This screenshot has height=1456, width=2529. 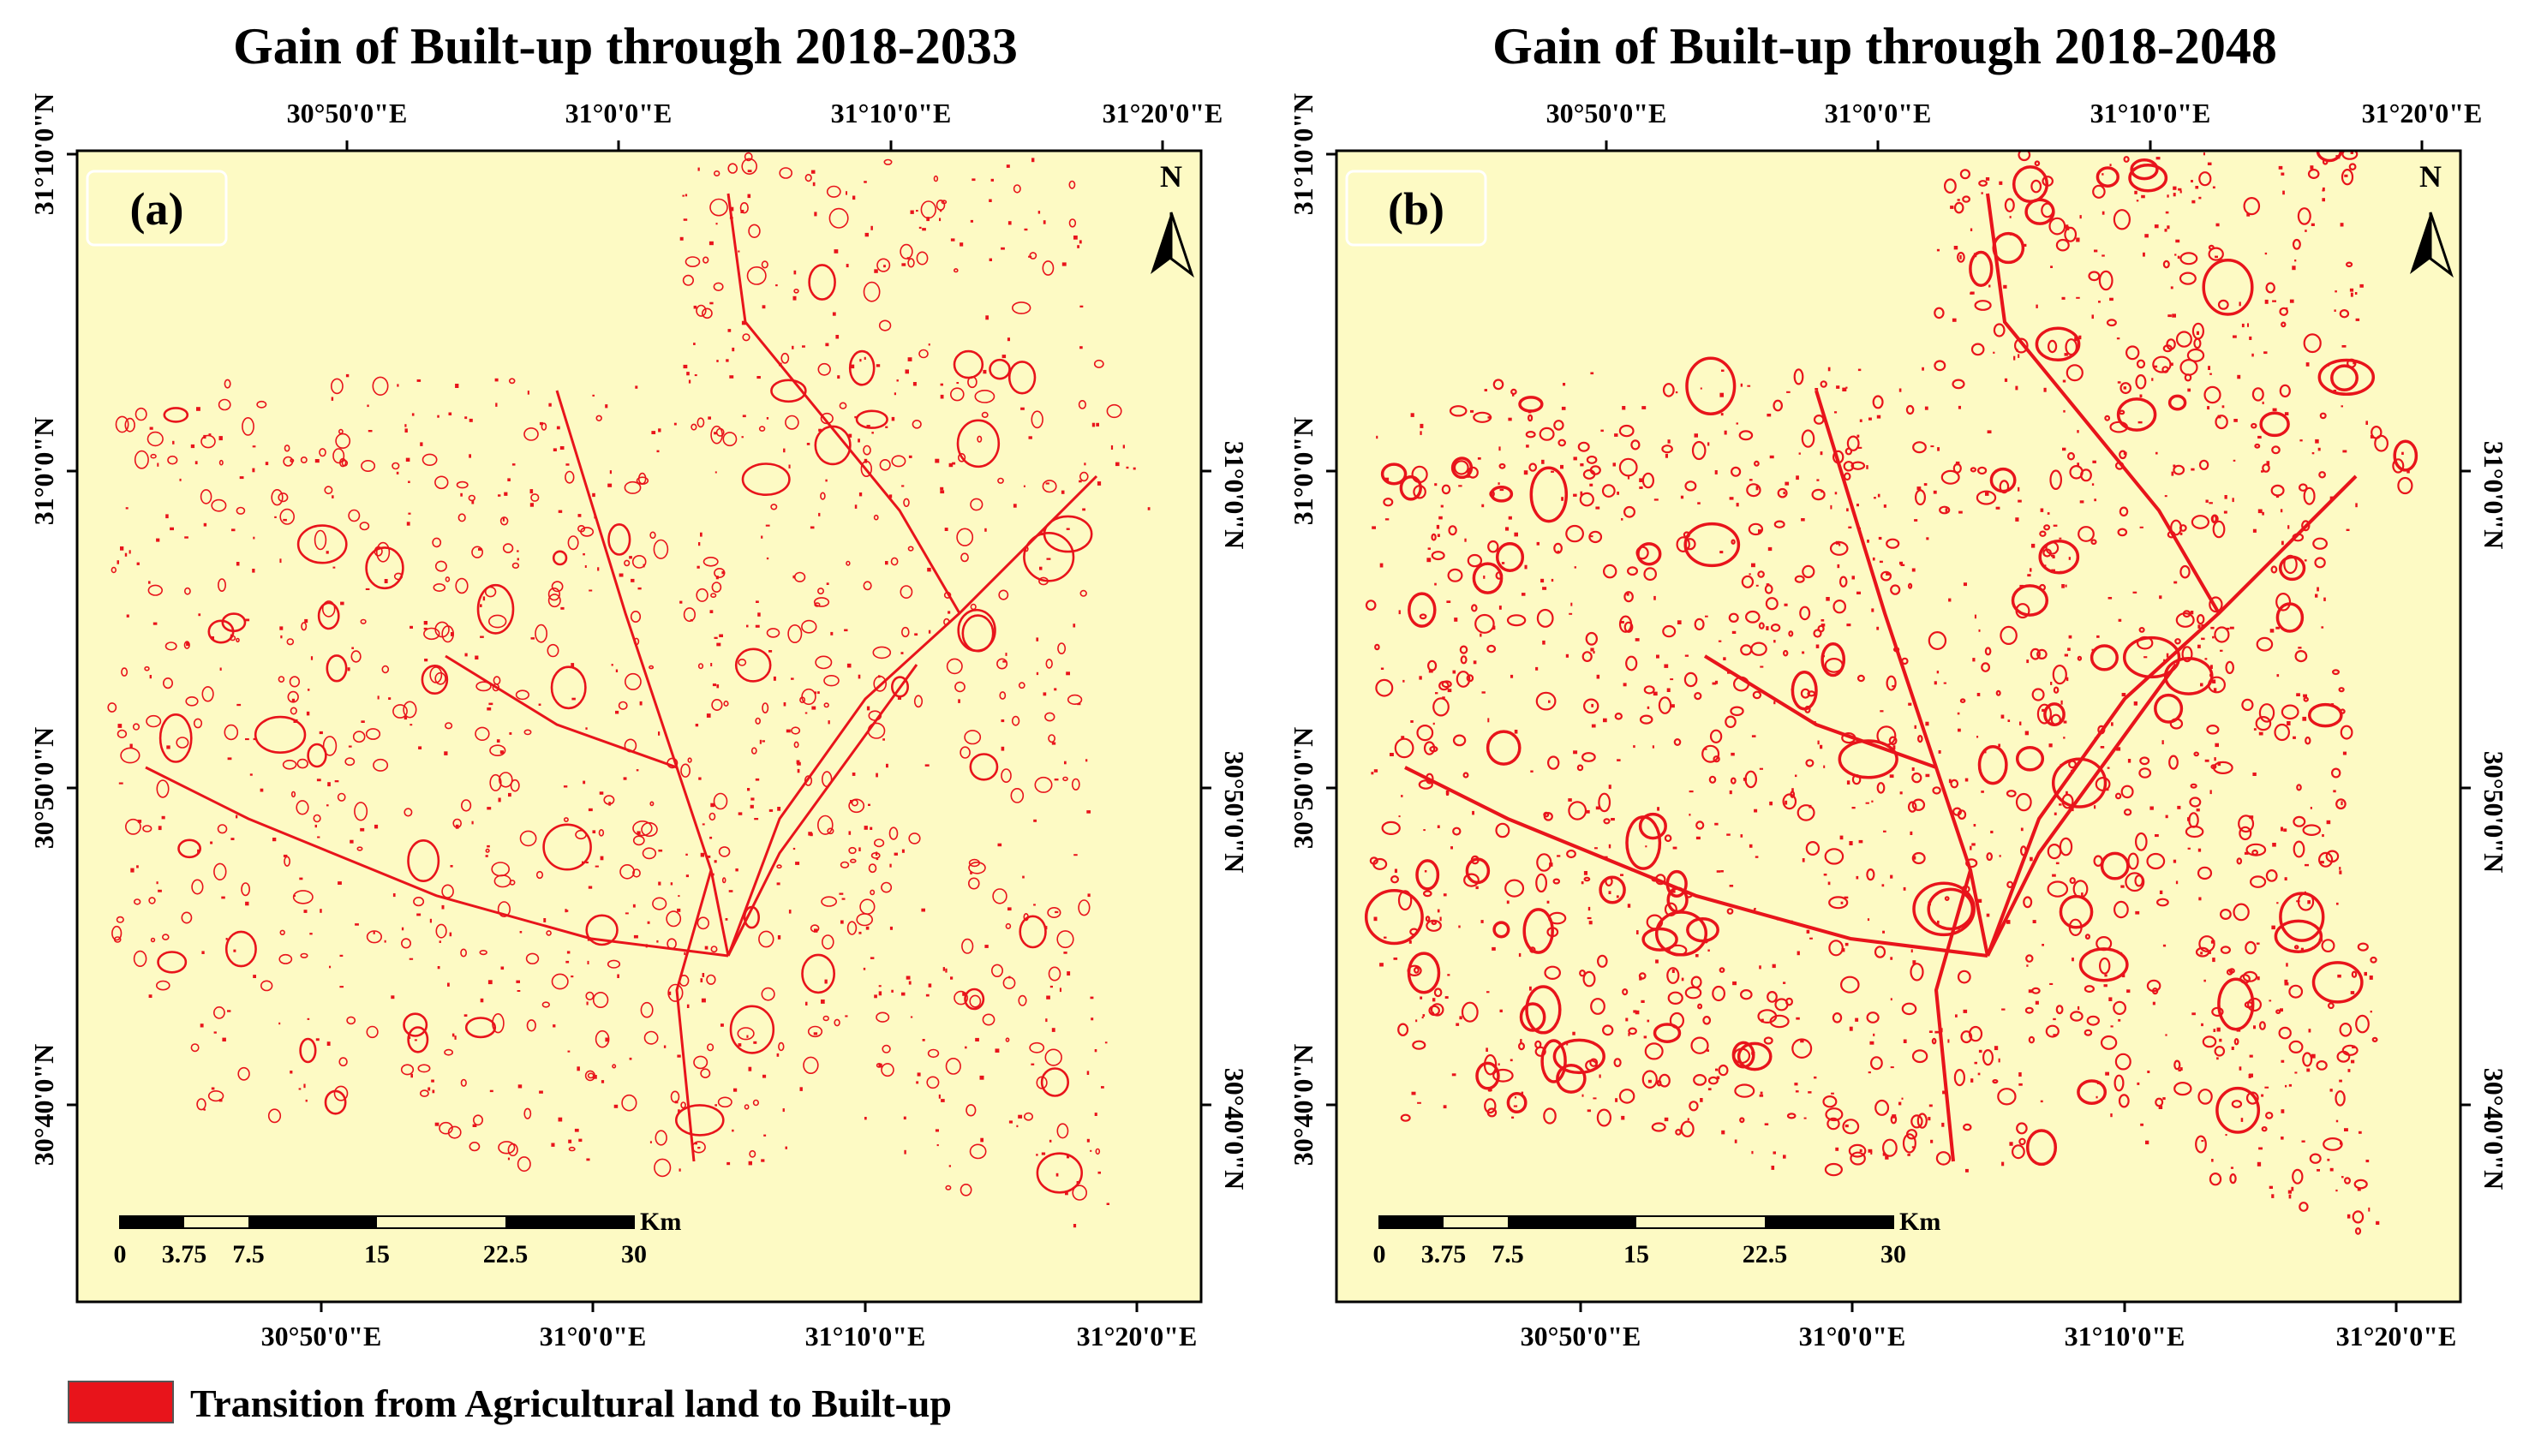 What do you see at coordinates (1331, 630) in the screenshot?
I see `panel-b-left-latitude-axis` at bounding box center [1331, 630].